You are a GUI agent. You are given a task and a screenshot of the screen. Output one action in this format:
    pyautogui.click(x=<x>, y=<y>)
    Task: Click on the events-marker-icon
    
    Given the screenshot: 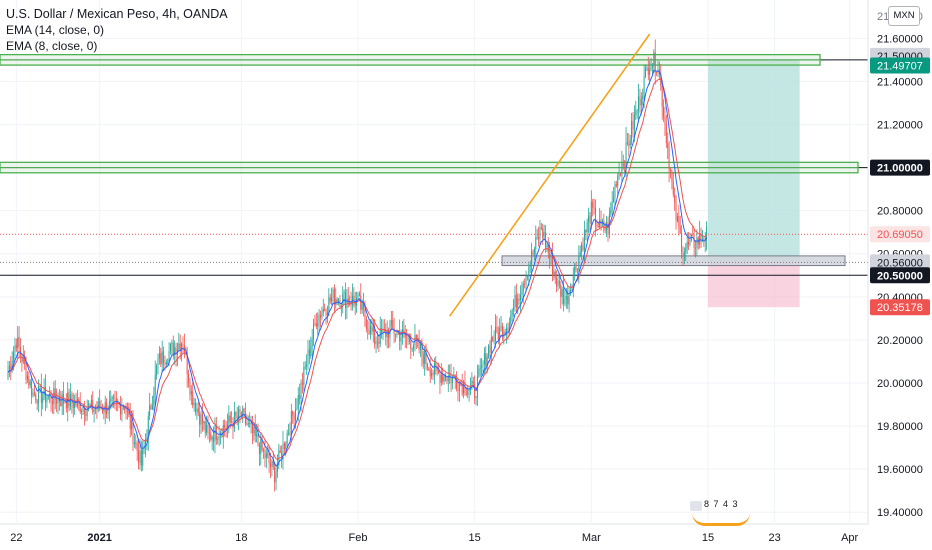 What is the action you would take?
    pyautogui.click(x=721, y=519)
    